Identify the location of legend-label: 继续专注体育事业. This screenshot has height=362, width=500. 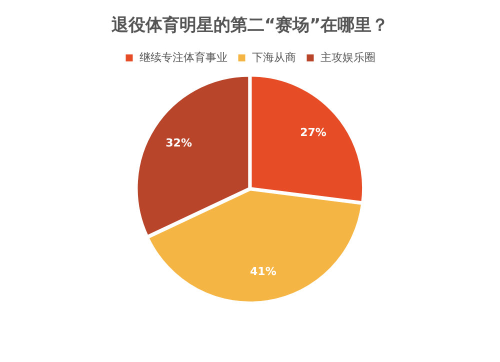
(183, 57).